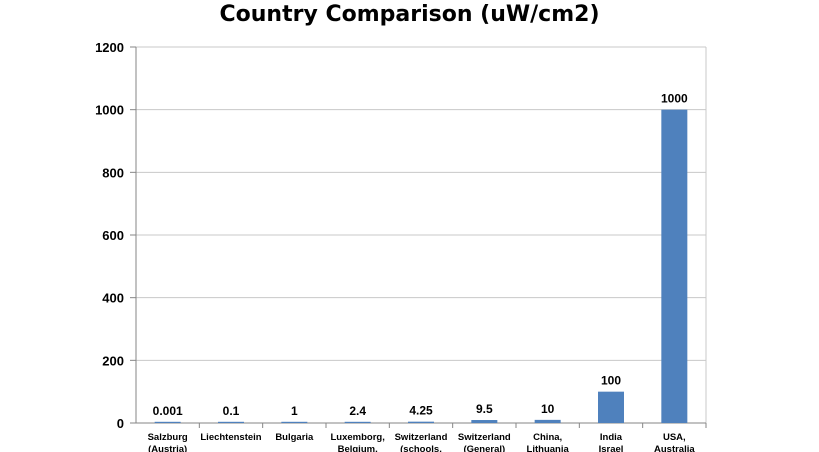  What do you see at coordinates (484, 448) in the screenshot?
I see `category-label-5-line-1: (General)` at bounding box center [484, 448].